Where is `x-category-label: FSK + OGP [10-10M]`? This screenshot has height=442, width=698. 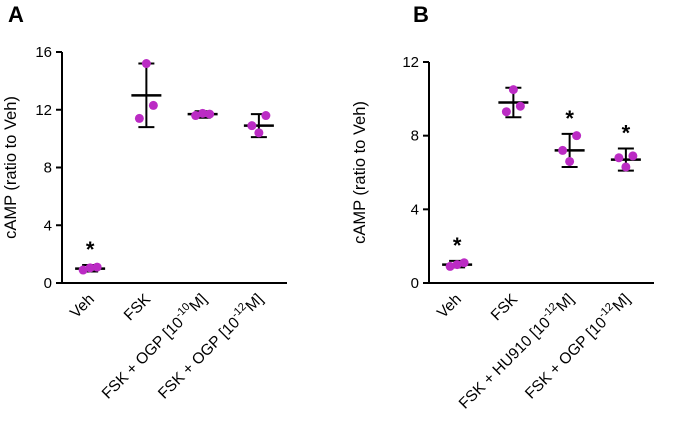 x-category-label: FSK + OGP [10-10M] is located at coordinates (154, 346).